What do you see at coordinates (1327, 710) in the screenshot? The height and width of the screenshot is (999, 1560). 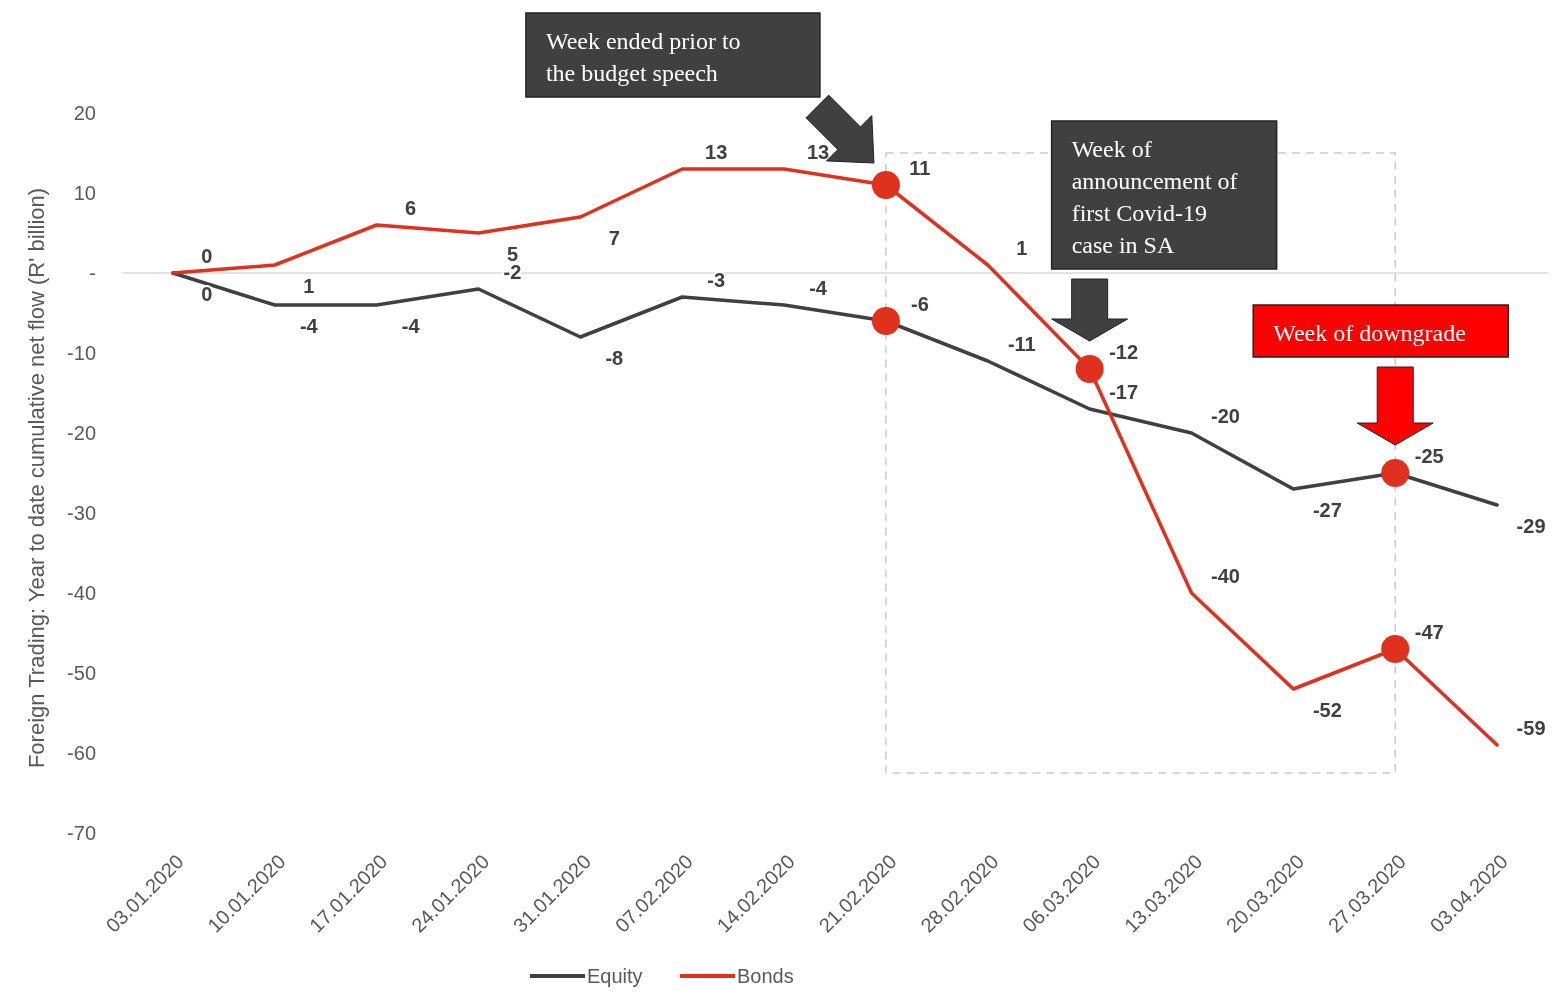 I see `data-label: -52` at bounding box center [1327, 710].